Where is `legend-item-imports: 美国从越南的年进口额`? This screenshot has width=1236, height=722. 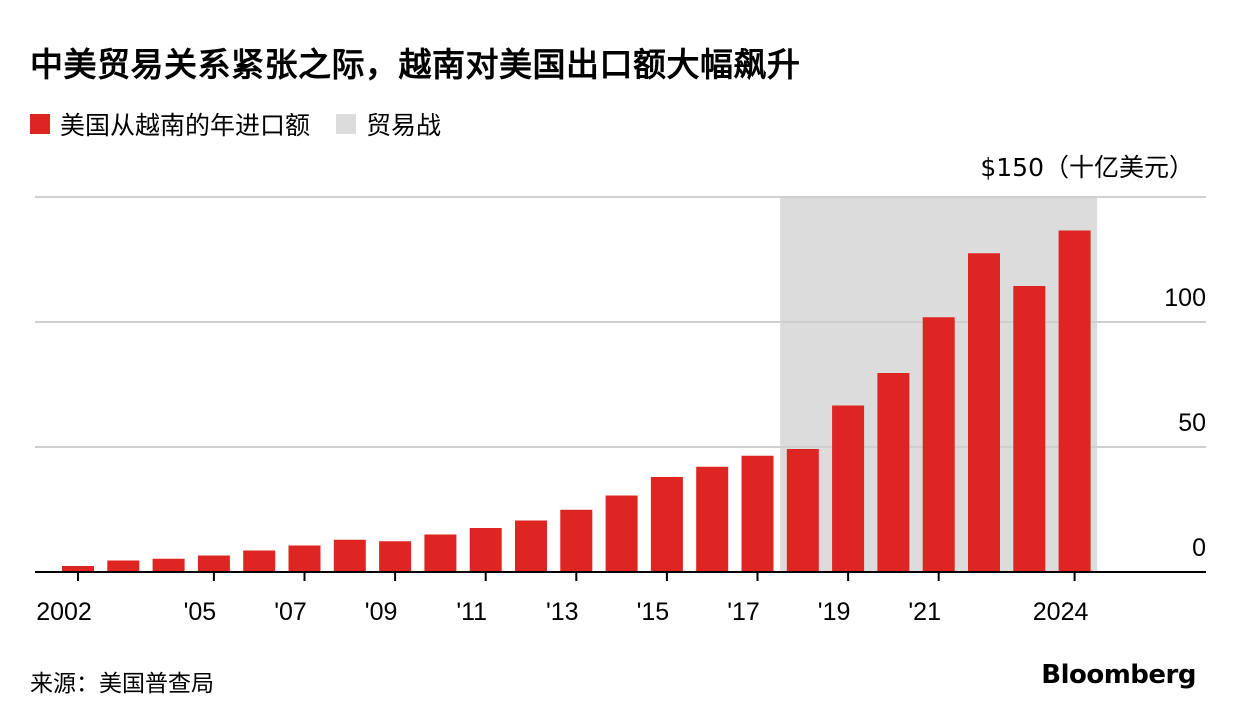 legend-item-imports: 美国从越南的年进口额 is located at coordinates (170, 124).